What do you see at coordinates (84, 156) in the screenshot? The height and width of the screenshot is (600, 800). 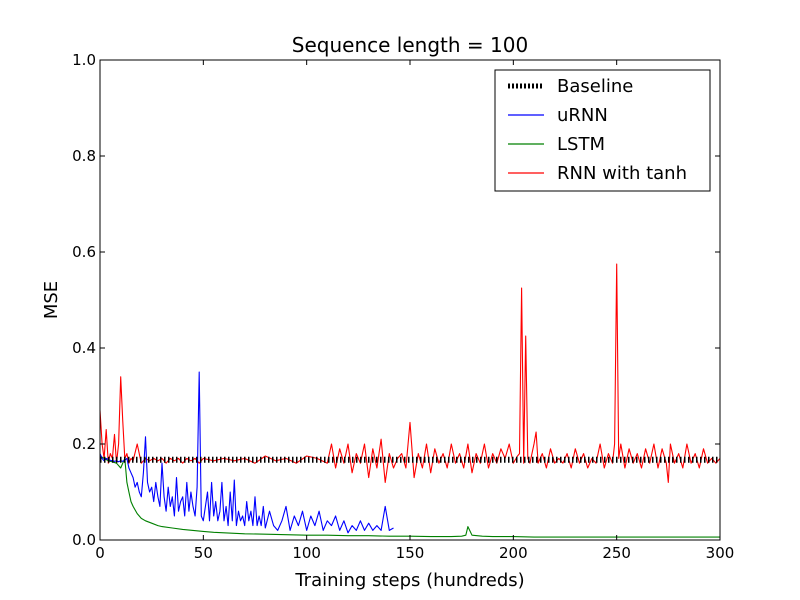 I see `y-tick-label: 0.8` at bounding box center [84, 156].